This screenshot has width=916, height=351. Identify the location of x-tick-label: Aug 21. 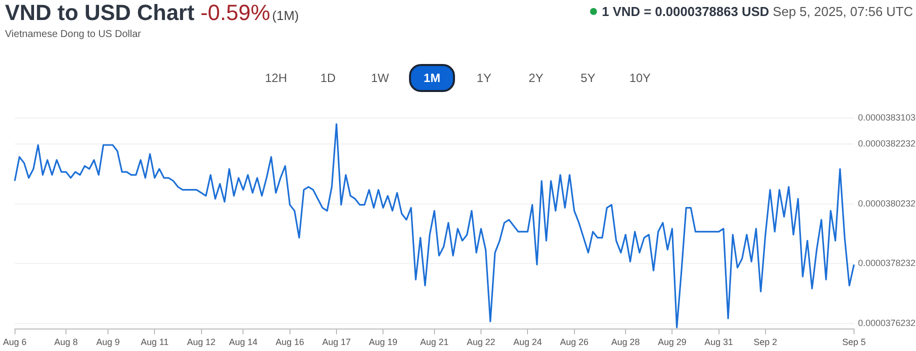
(434, 342).